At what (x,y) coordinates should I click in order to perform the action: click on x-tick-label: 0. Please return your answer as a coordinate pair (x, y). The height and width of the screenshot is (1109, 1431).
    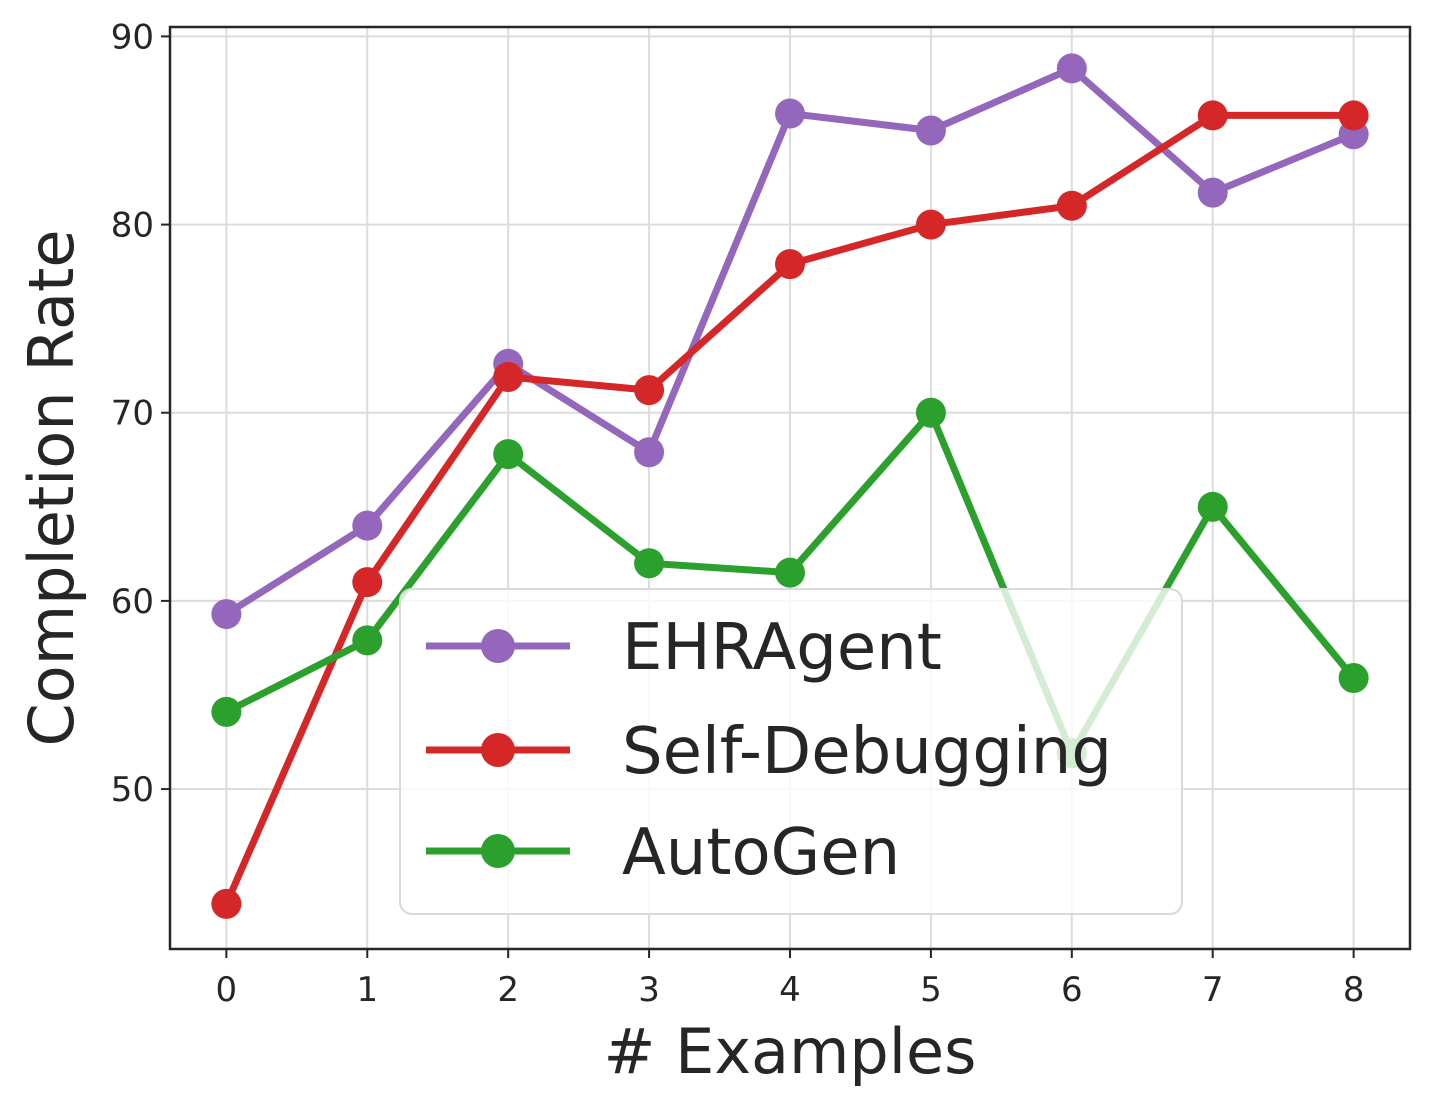
    Looking at the image, I should click on (227, 990).